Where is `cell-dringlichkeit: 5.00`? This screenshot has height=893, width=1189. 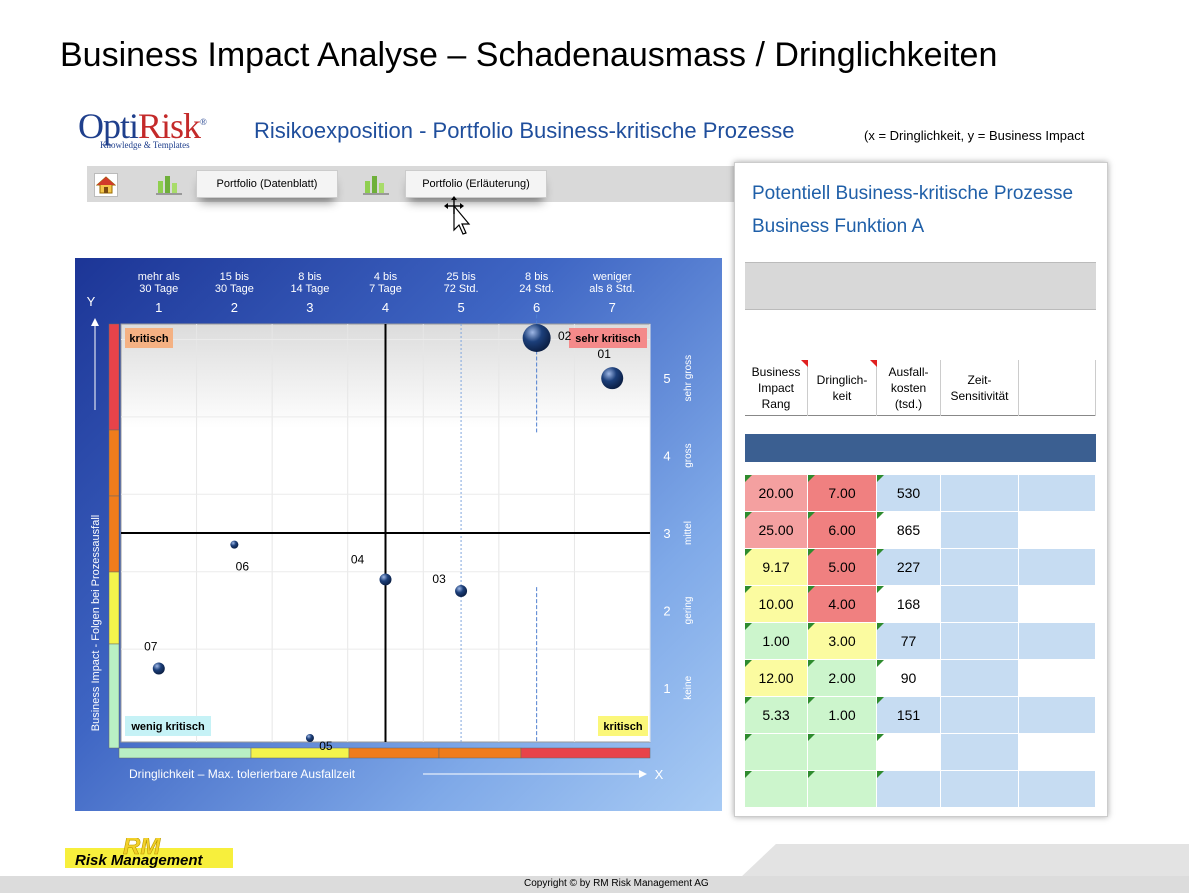
cell-dringlichkeit: 5.00 is located at coordinates (842, 567).